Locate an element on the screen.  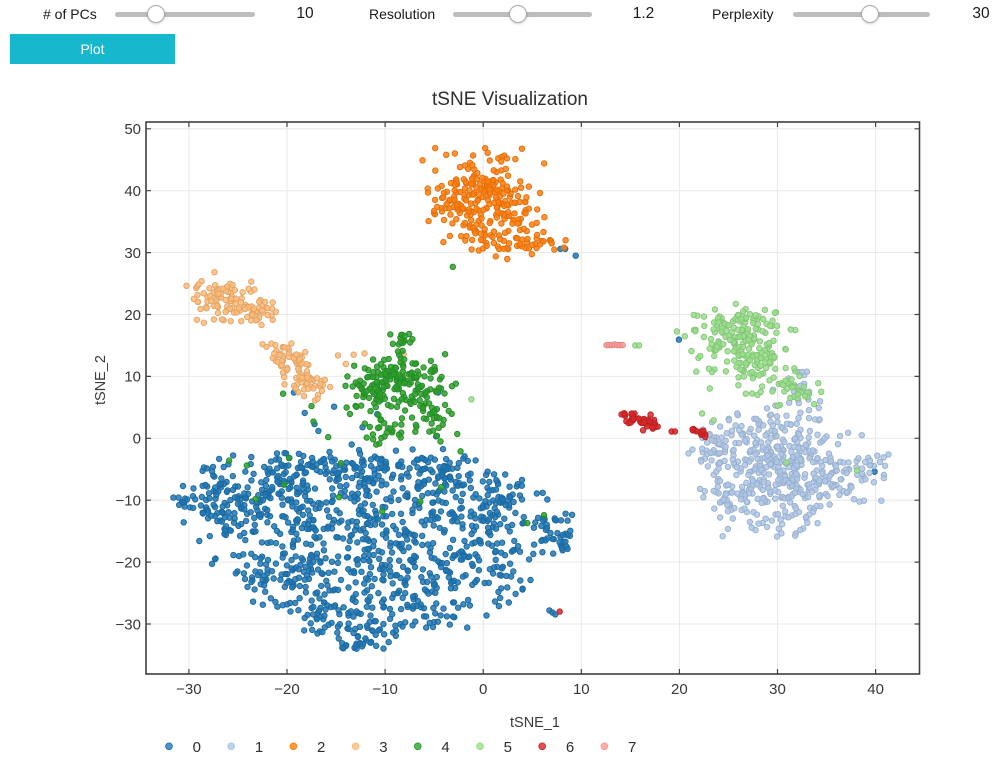
svg-text: 4 is located at coordinates (445, 747).